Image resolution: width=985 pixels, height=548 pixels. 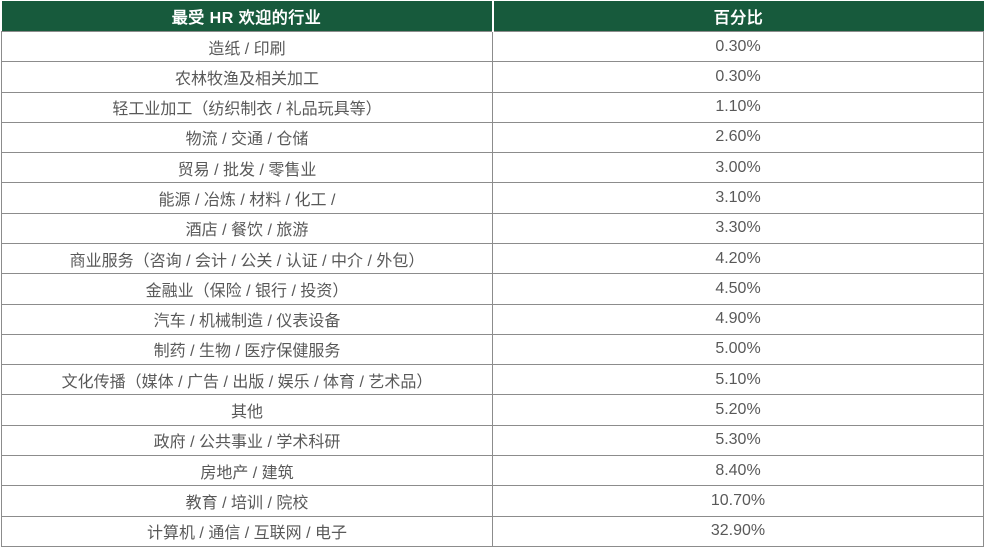 I want to click on table-row: 物流 / 交通 / 仓储 2.60%, so click(x=492, y=137).